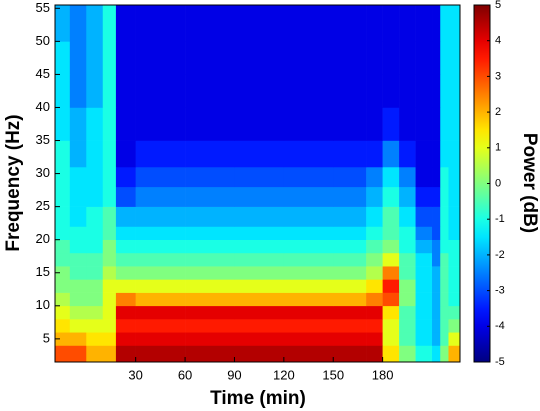  What do you see at coordinates (498, 76) in the screenshot?
I see `colorbar-tick-label: 3` at bounding box center [498, 76].